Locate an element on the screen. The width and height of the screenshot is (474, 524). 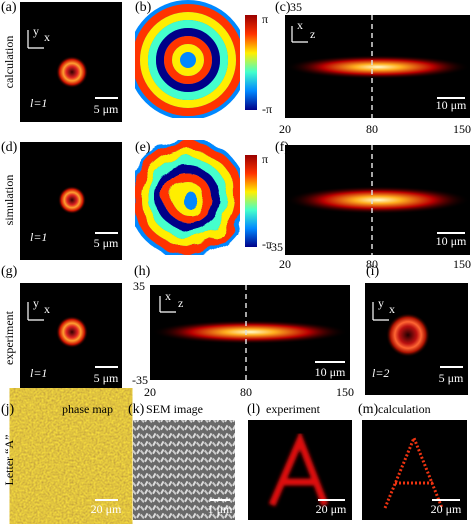
label: (l) is located at coordinates (254, 409).